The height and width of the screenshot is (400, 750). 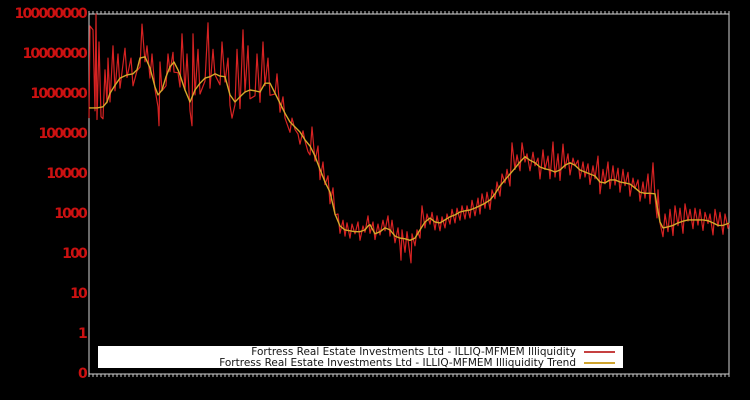 What do you see at coordinates (62, 134) in the screenshot?
I see `y-axis-tick-label: 100000` at bounding box center [62, 134].